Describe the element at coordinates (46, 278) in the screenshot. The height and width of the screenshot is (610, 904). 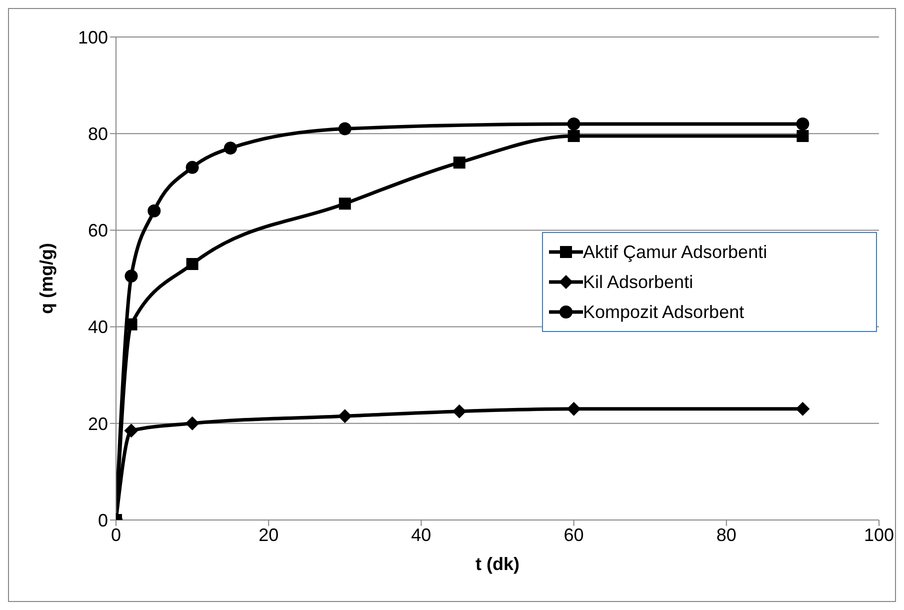
I see `y-axis-title: q (mg/g)` at that location.